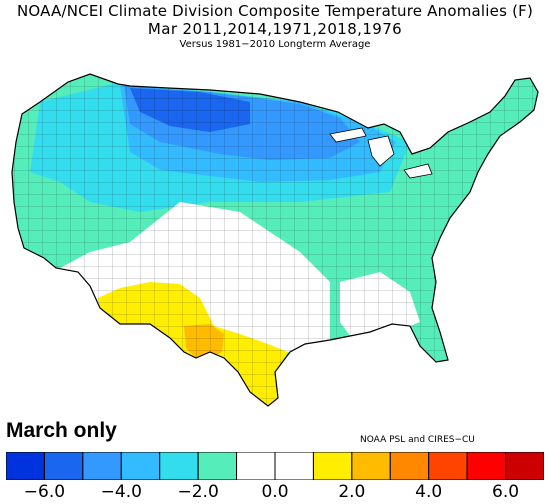  Describe the element at coordinates (61, 430) in the screenshot. I see `period-label: March only` at that location.